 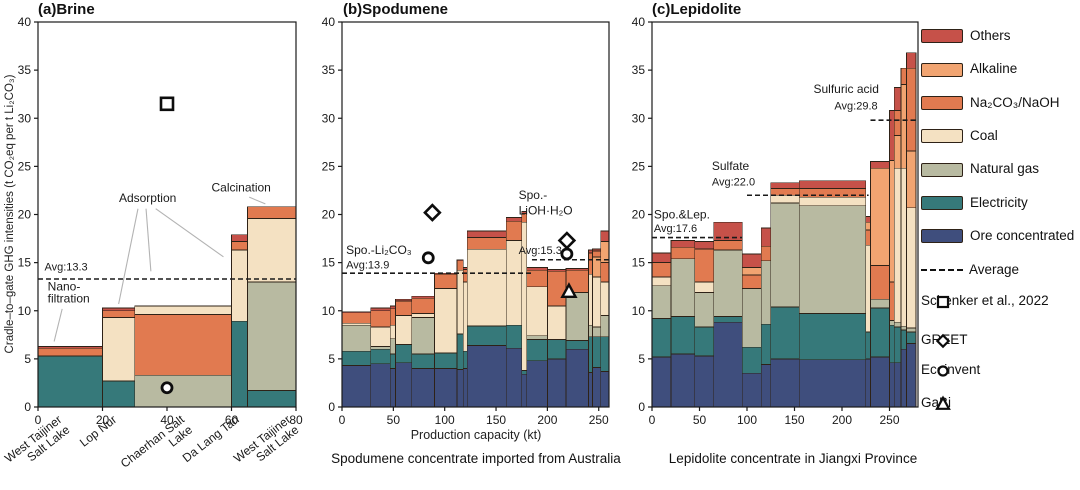 I want to click on legend-swatch-ore, so click(x=942, y=236).